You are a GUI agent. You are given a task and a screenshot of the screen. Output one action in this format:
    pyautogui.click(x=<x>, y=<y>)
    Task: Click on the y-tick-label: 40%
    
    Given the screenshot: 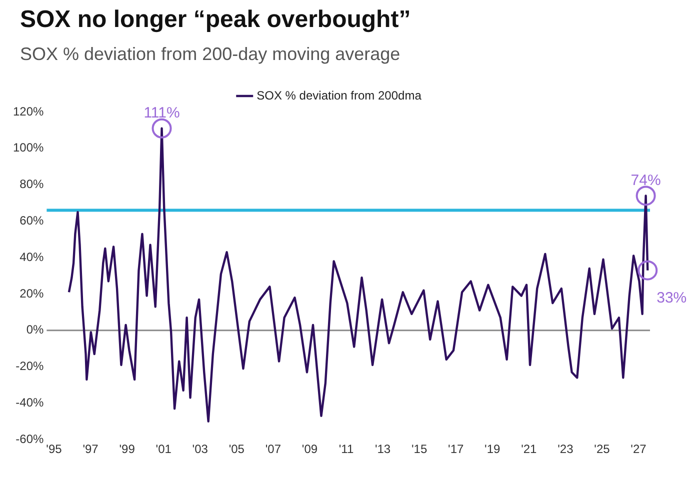 What is the action you would take?
    pyautogui.click(x=32, y=257)
    